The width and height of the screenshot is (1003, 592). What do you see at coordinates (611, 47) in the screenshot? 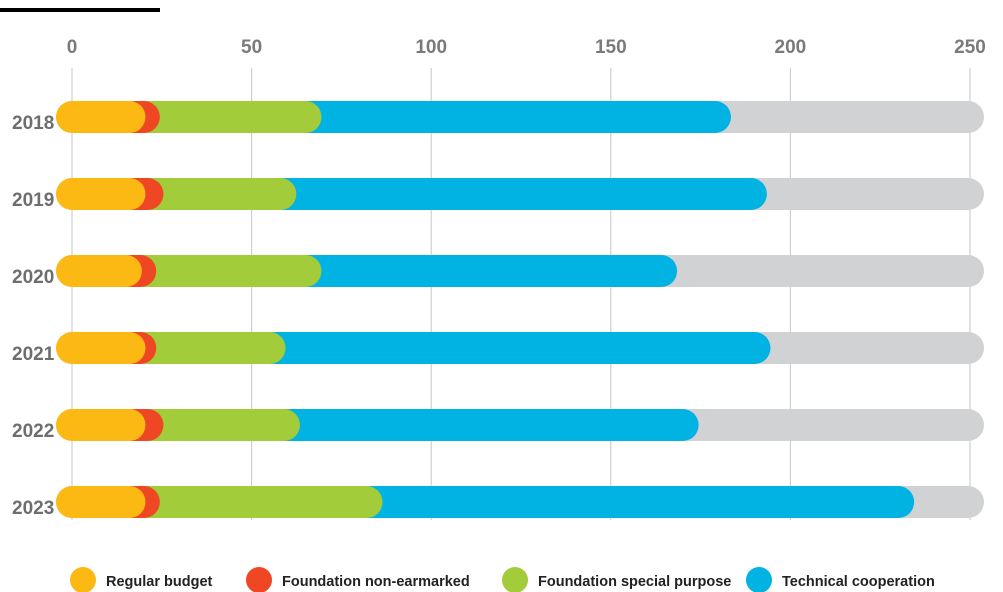
I see `x-tick-label: 150` at bounding box center [611, 47].